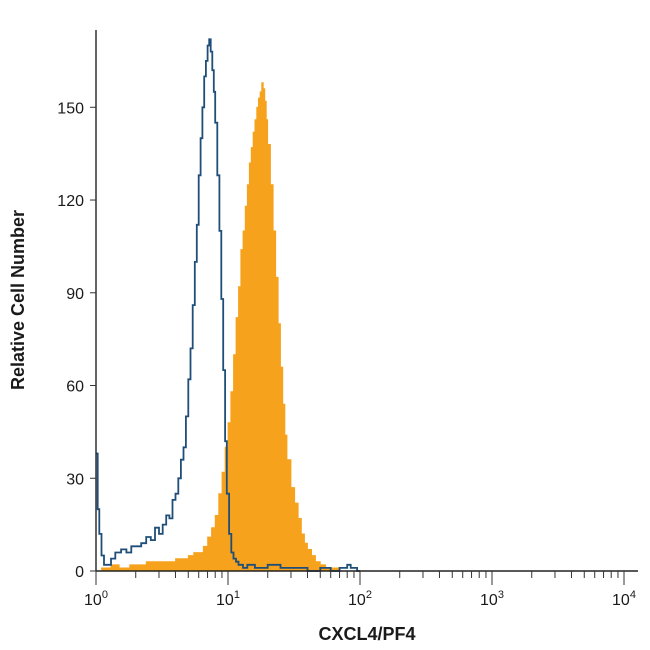  Describe the element at coordinates (624, 599) in the screenshot. I see `x-tick-label: 10⁴` at that location.